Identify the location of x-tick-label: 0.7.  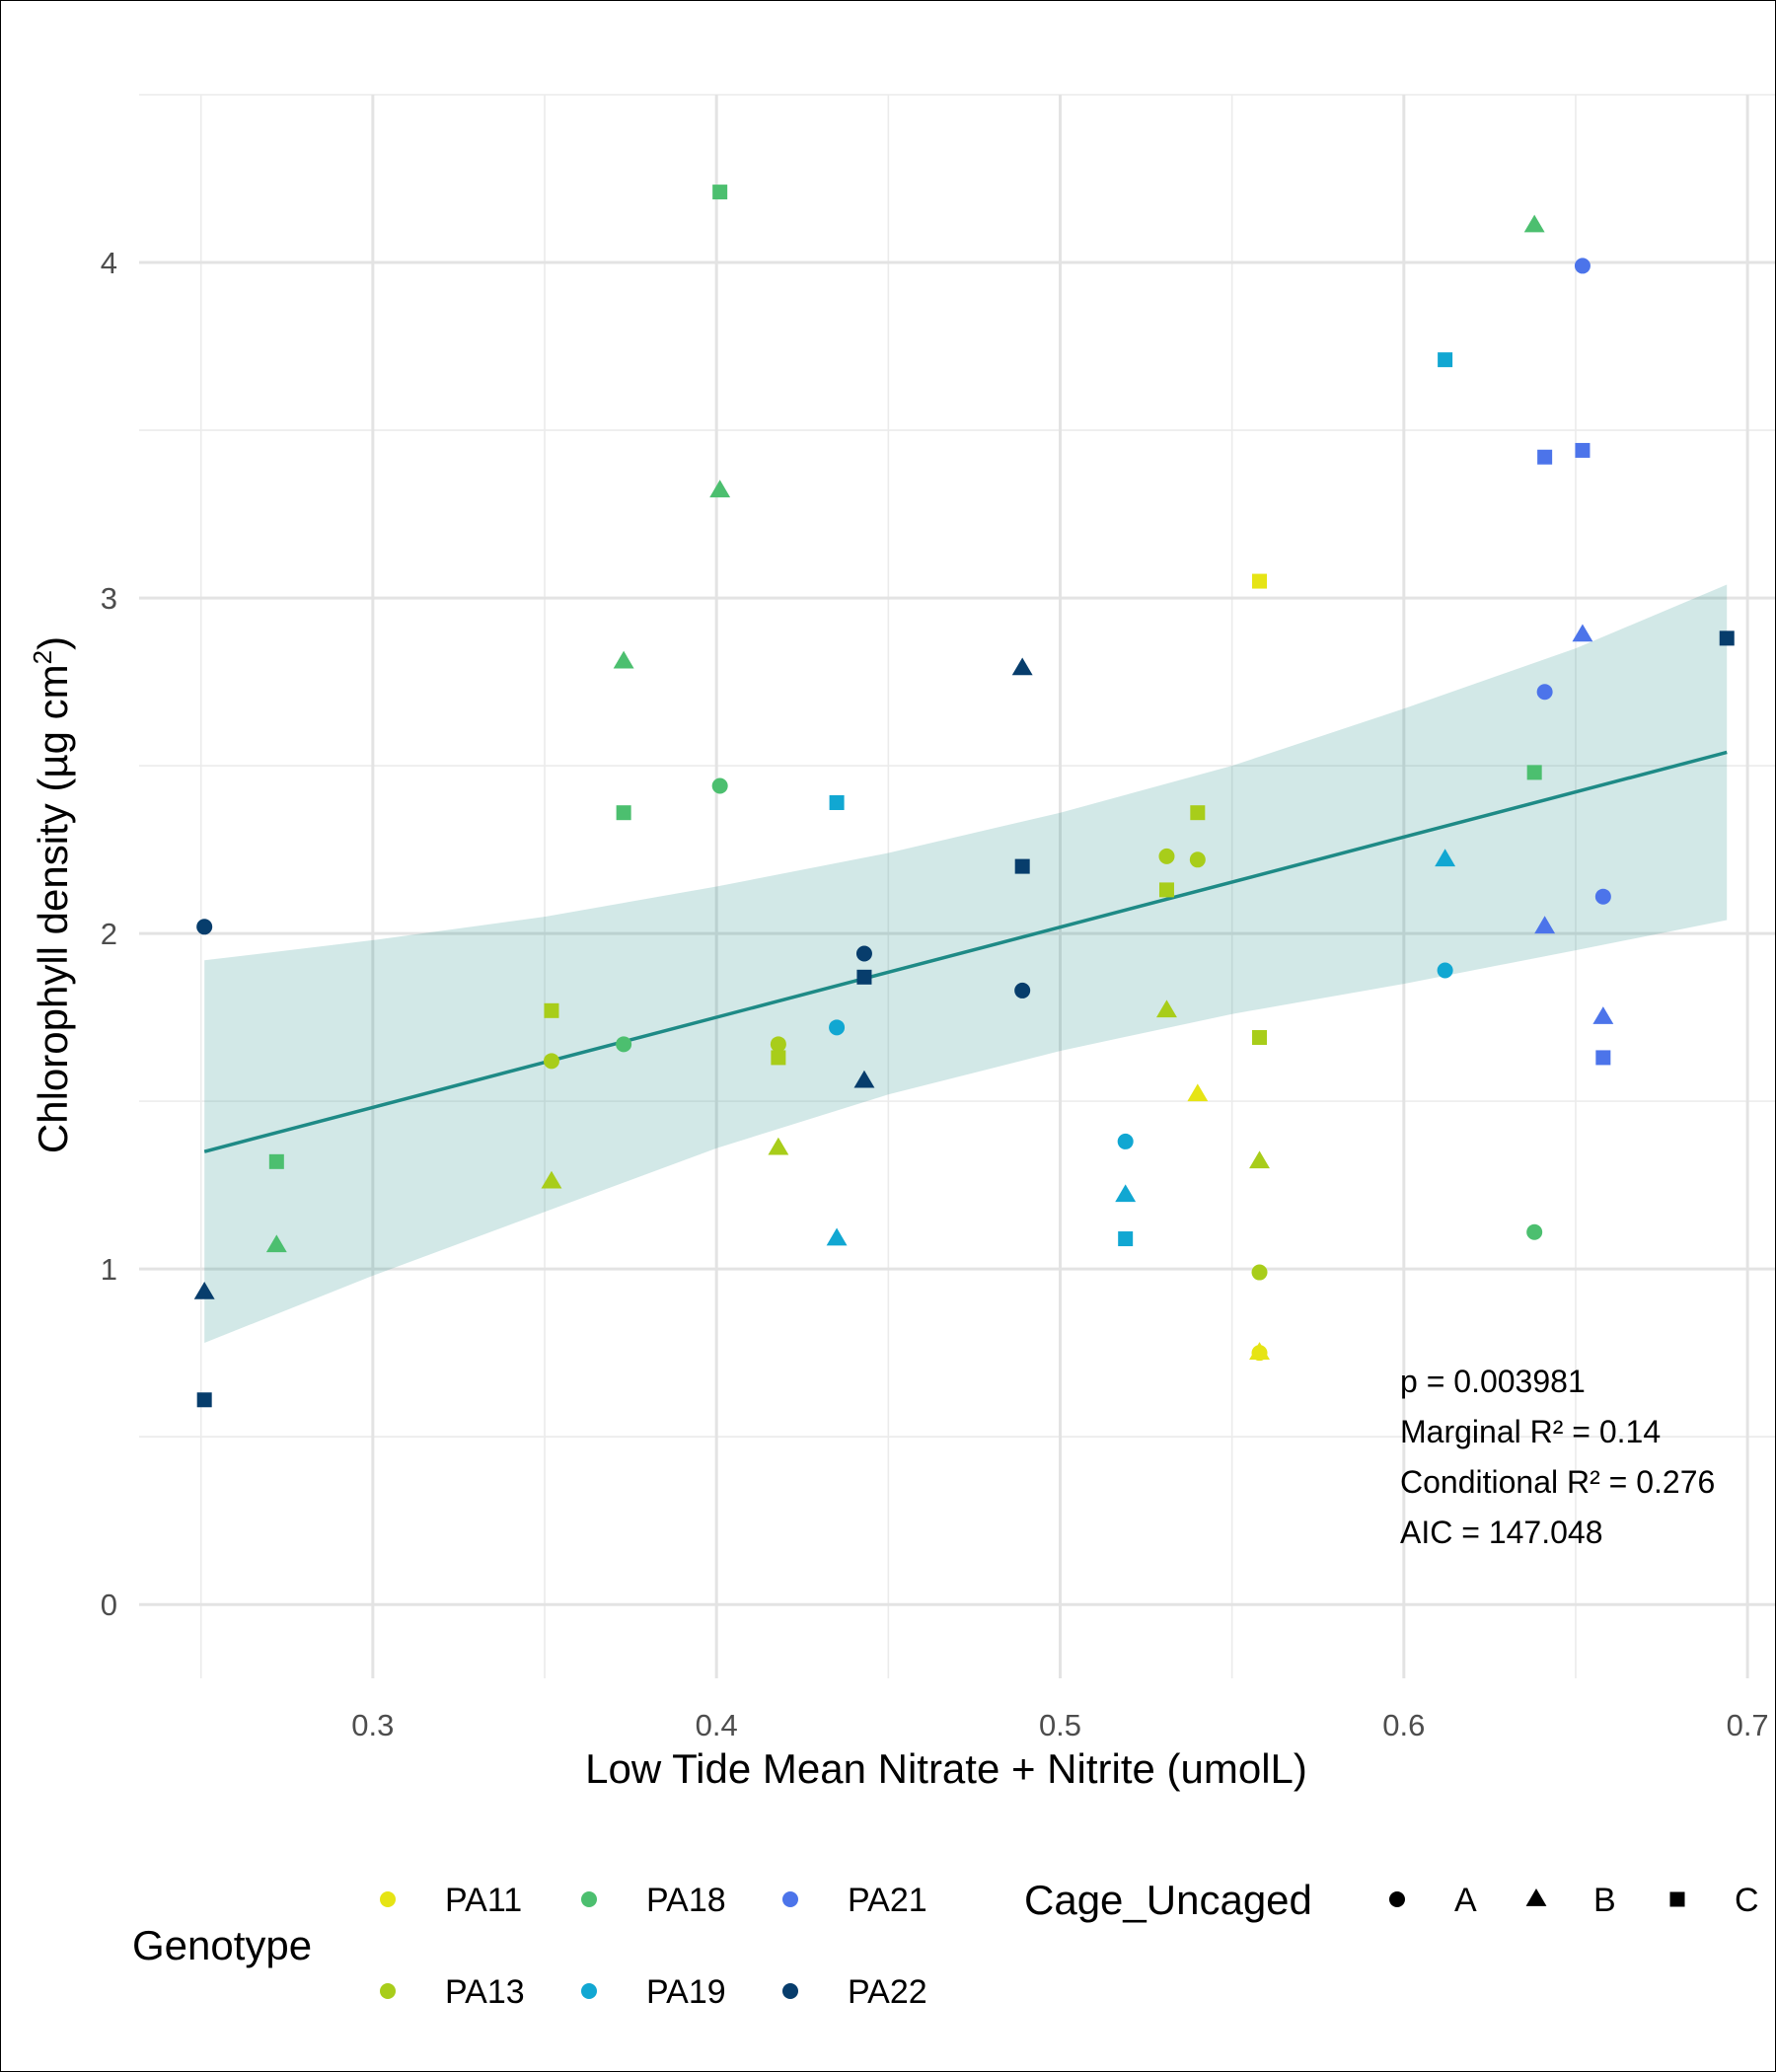
(1748, 1725).